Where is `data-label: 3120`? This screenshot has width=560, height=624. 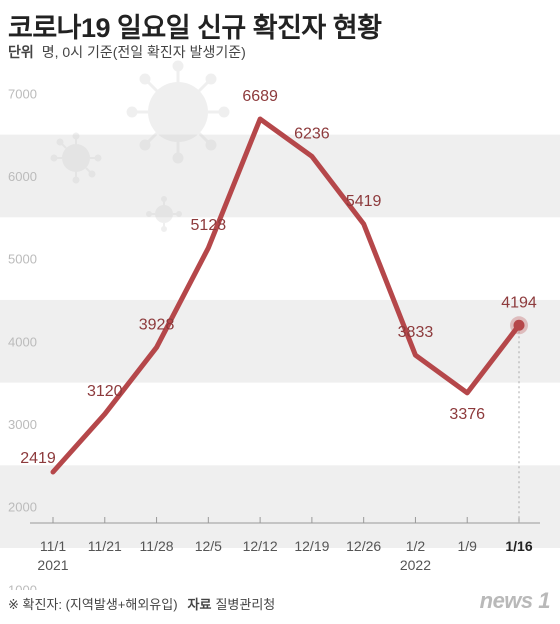 data-label: 3120 is located at coordinates (105, 391).